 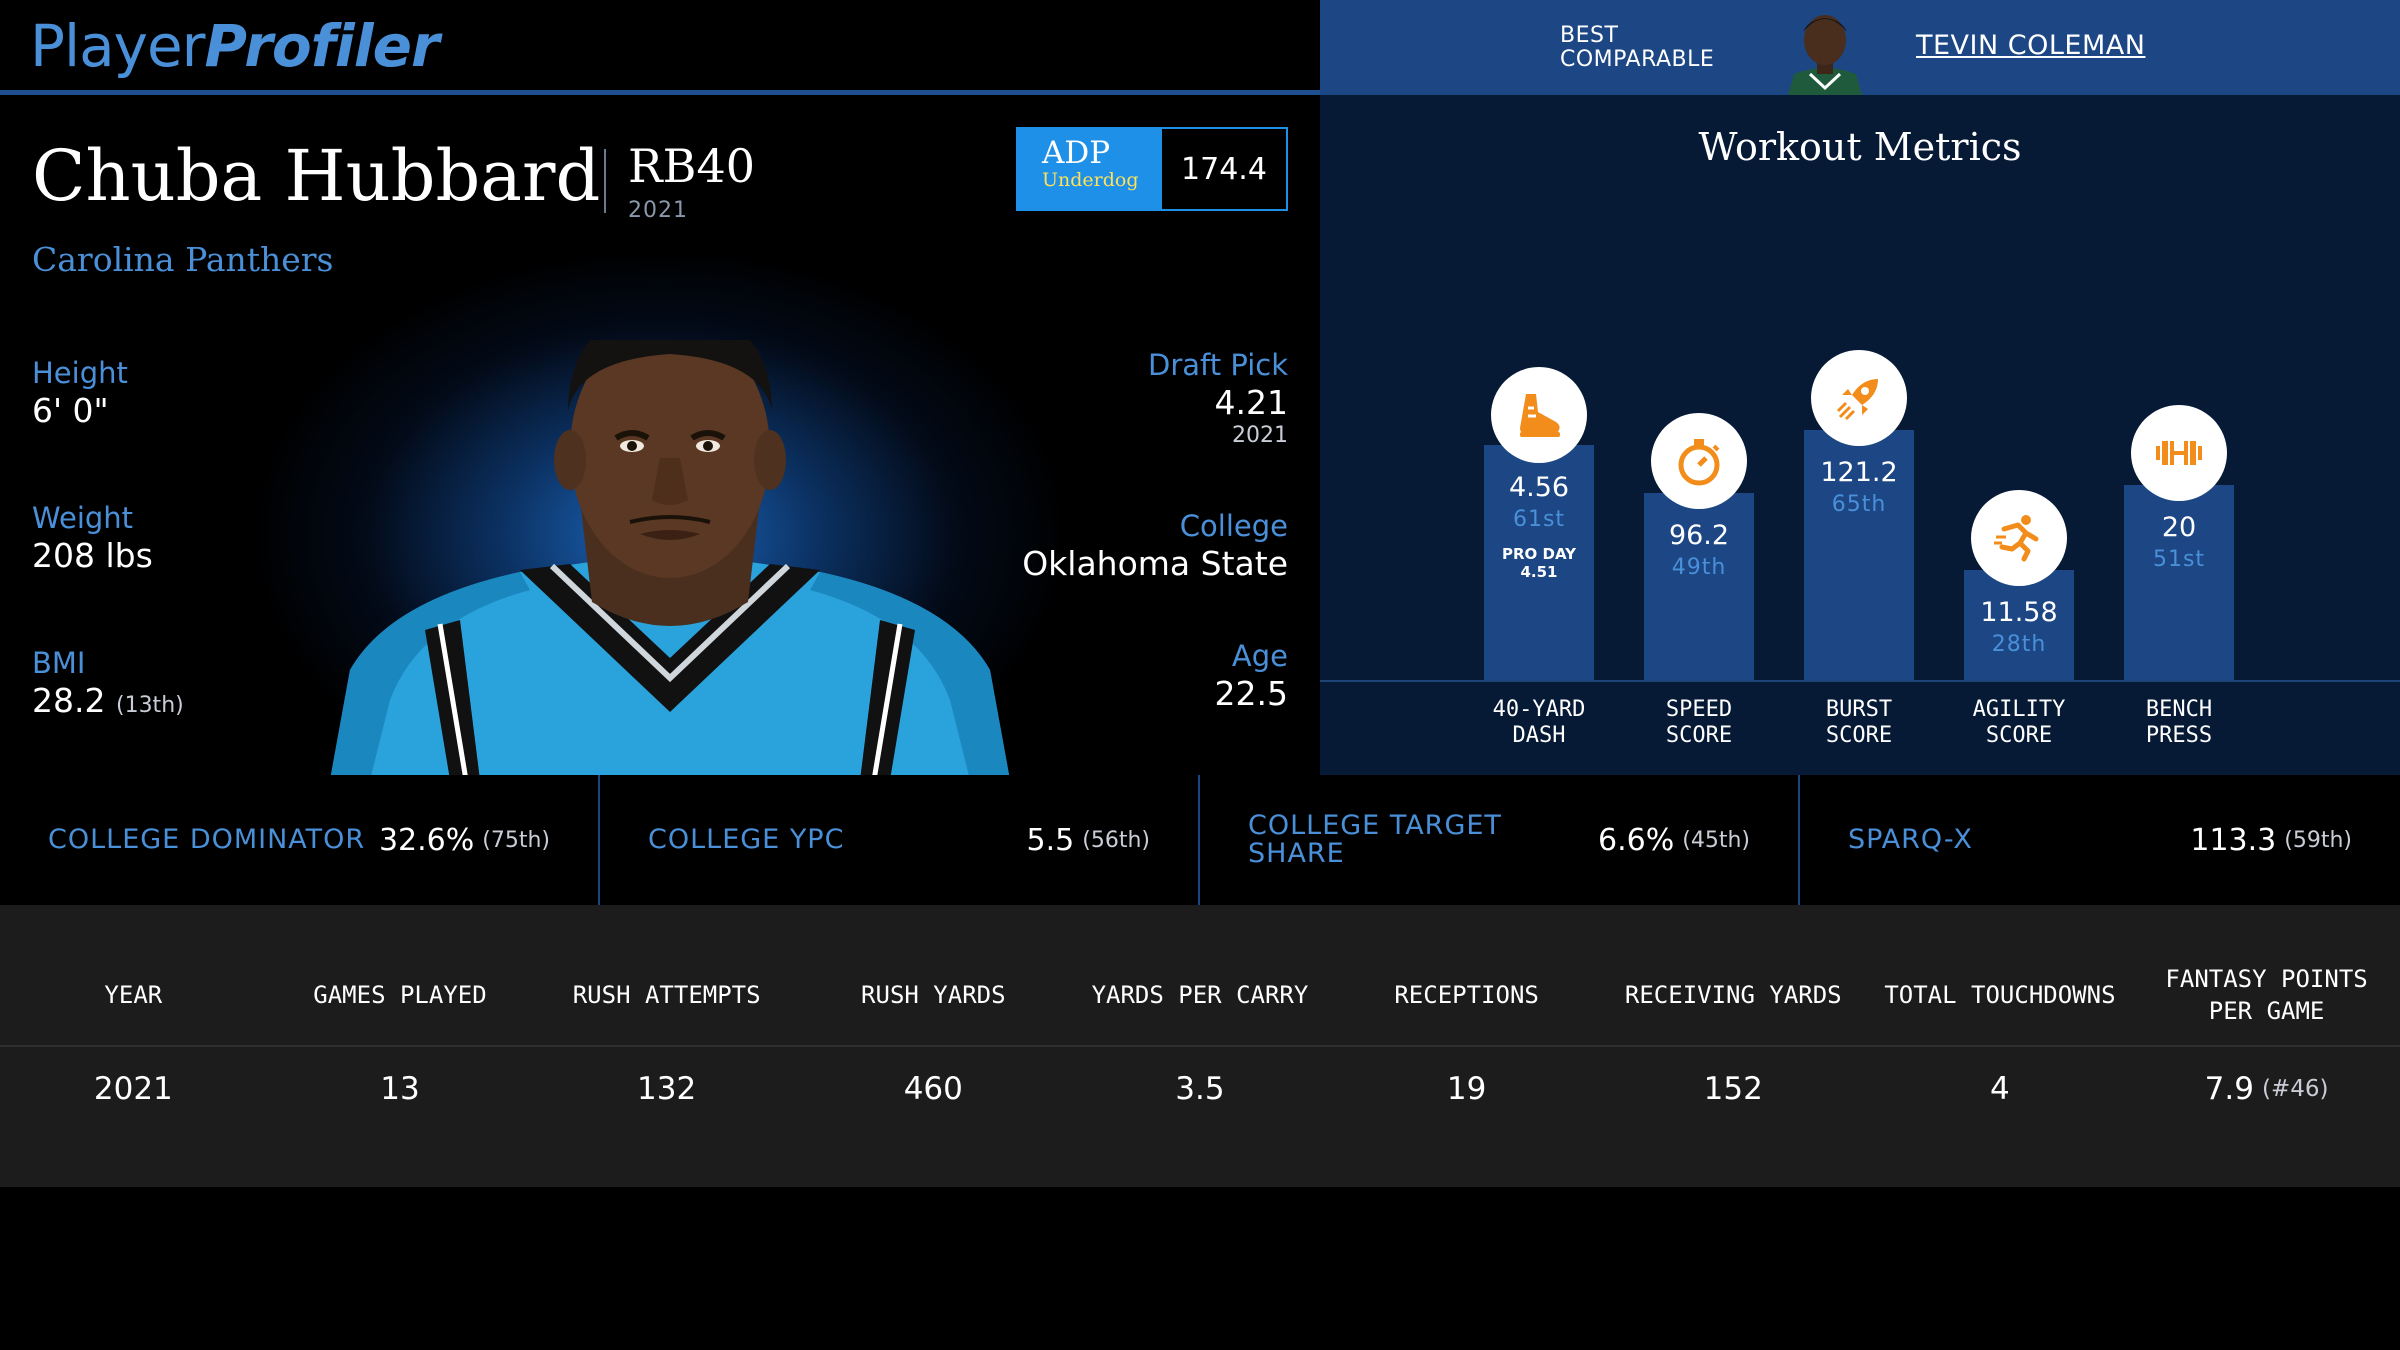 I want to click on adp-badge: ADP Underdog 174.4, so click(x=1152, y=169).